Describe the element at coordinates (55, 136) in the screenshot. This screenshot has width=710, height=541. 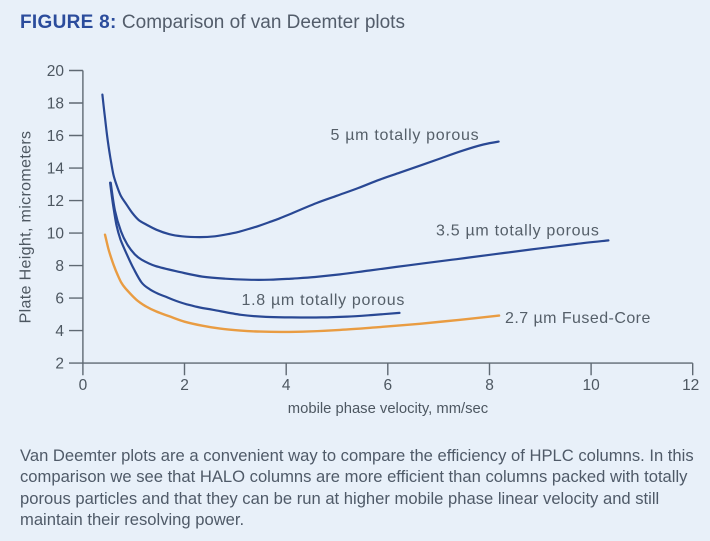
I see `svg-text: 16` at that location.